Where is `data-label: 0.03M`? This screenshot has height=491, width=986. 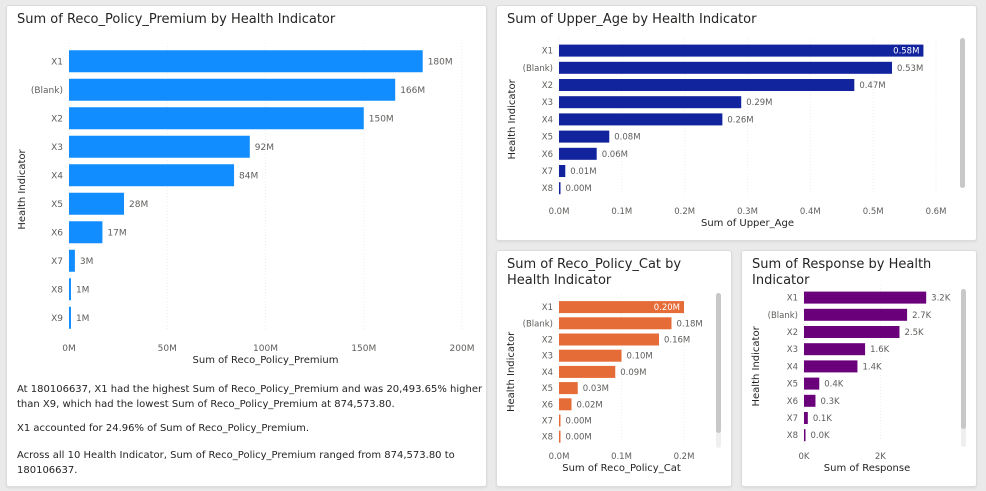 data-label: 0.03M is located at coordinates (596, 389).